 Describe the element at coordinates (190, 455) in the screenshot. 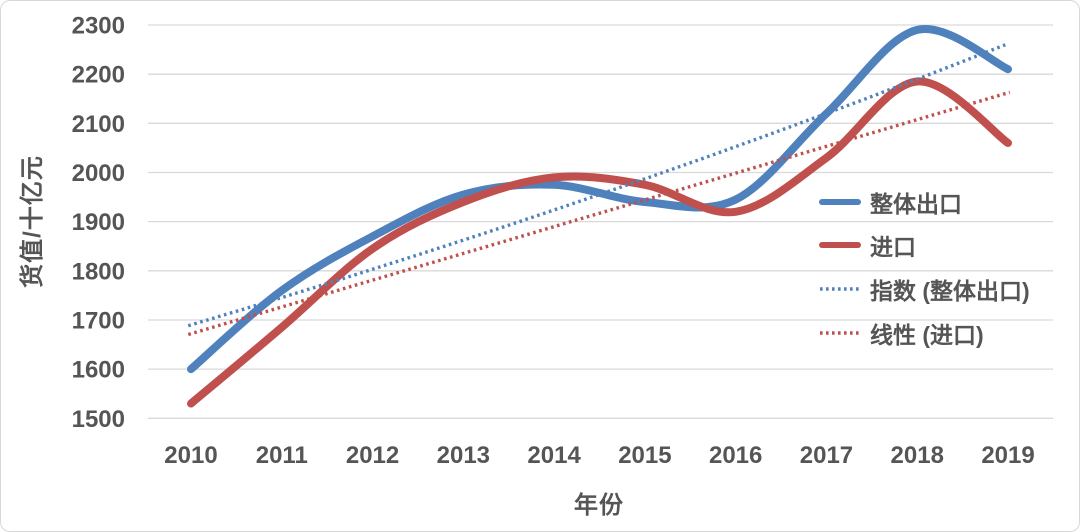

I see `x-tick-label: 2010` at that location.